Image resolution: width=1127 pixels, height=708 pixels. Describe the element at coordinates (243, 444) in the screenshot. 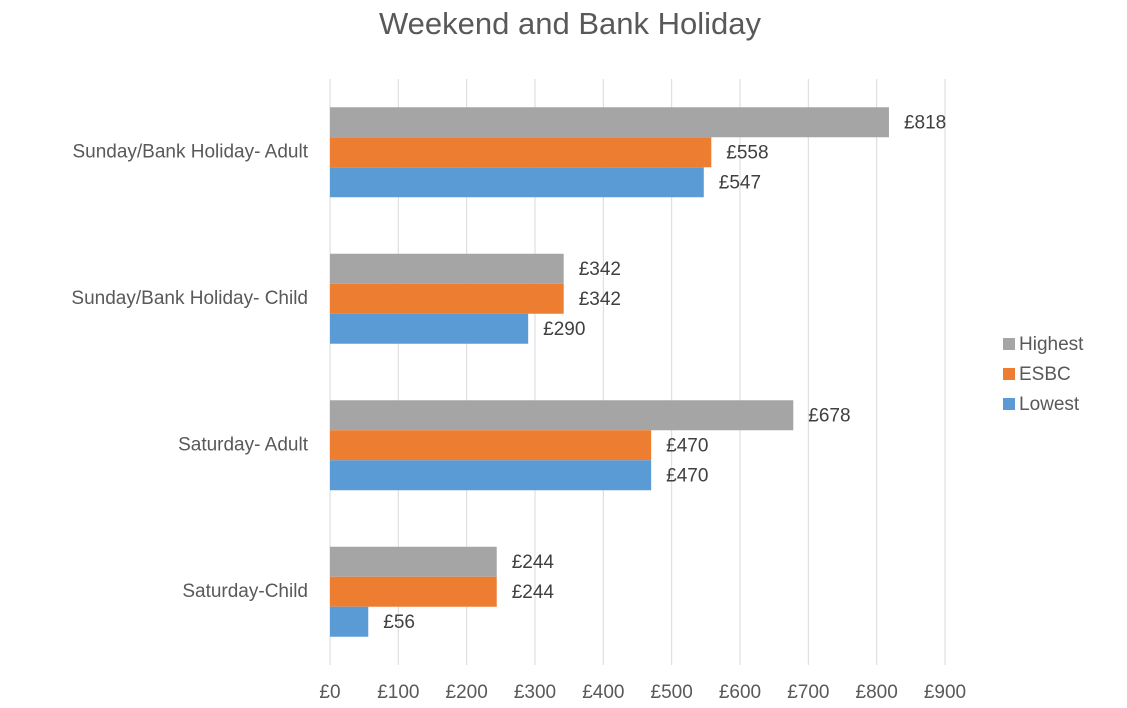

I see `y-tick-label: Saturday- Adult` at that location.